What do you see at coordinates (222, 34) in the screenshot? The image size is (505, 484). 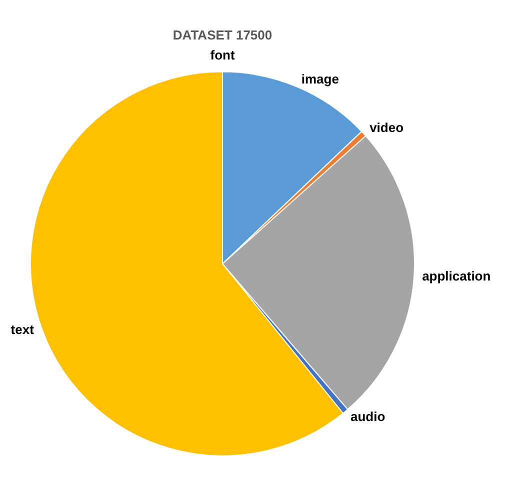 I see `chart-title: DATASET 17500` at bounding box center [222, 34].